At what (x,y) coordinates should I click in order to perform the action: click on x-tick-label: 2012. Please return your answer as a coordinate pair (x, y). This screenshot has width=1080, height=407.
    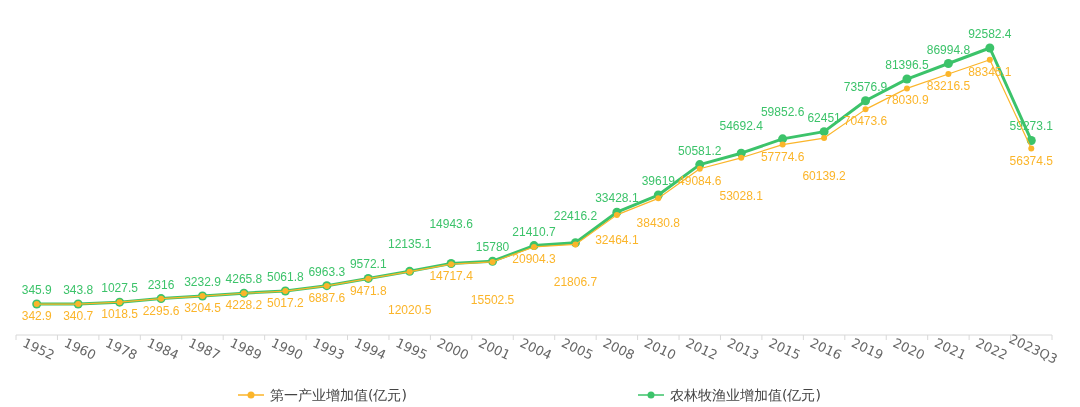
    Looking at the image, I should click on (701, 349).